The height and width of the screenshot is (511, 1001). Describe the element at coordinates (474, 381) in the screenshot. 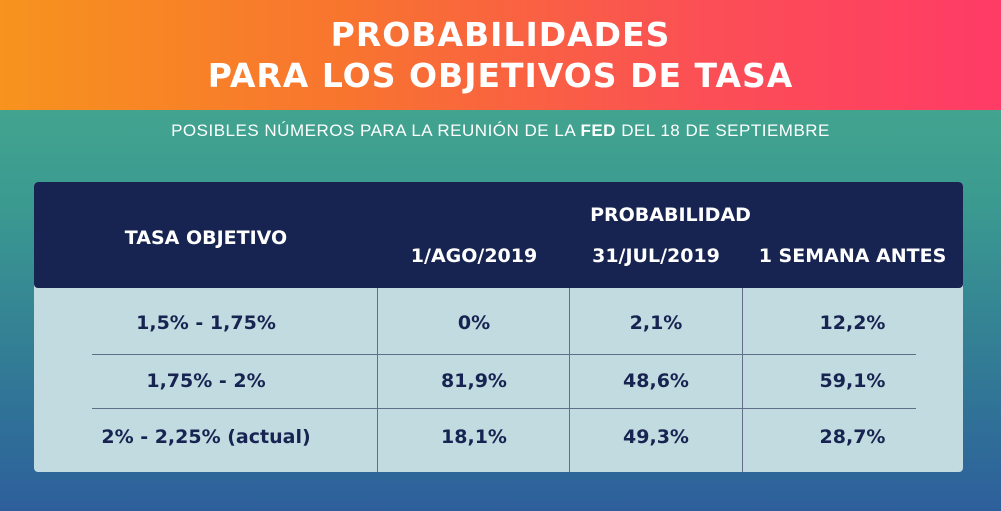

I see `table-cell: 81,9%` at that location.